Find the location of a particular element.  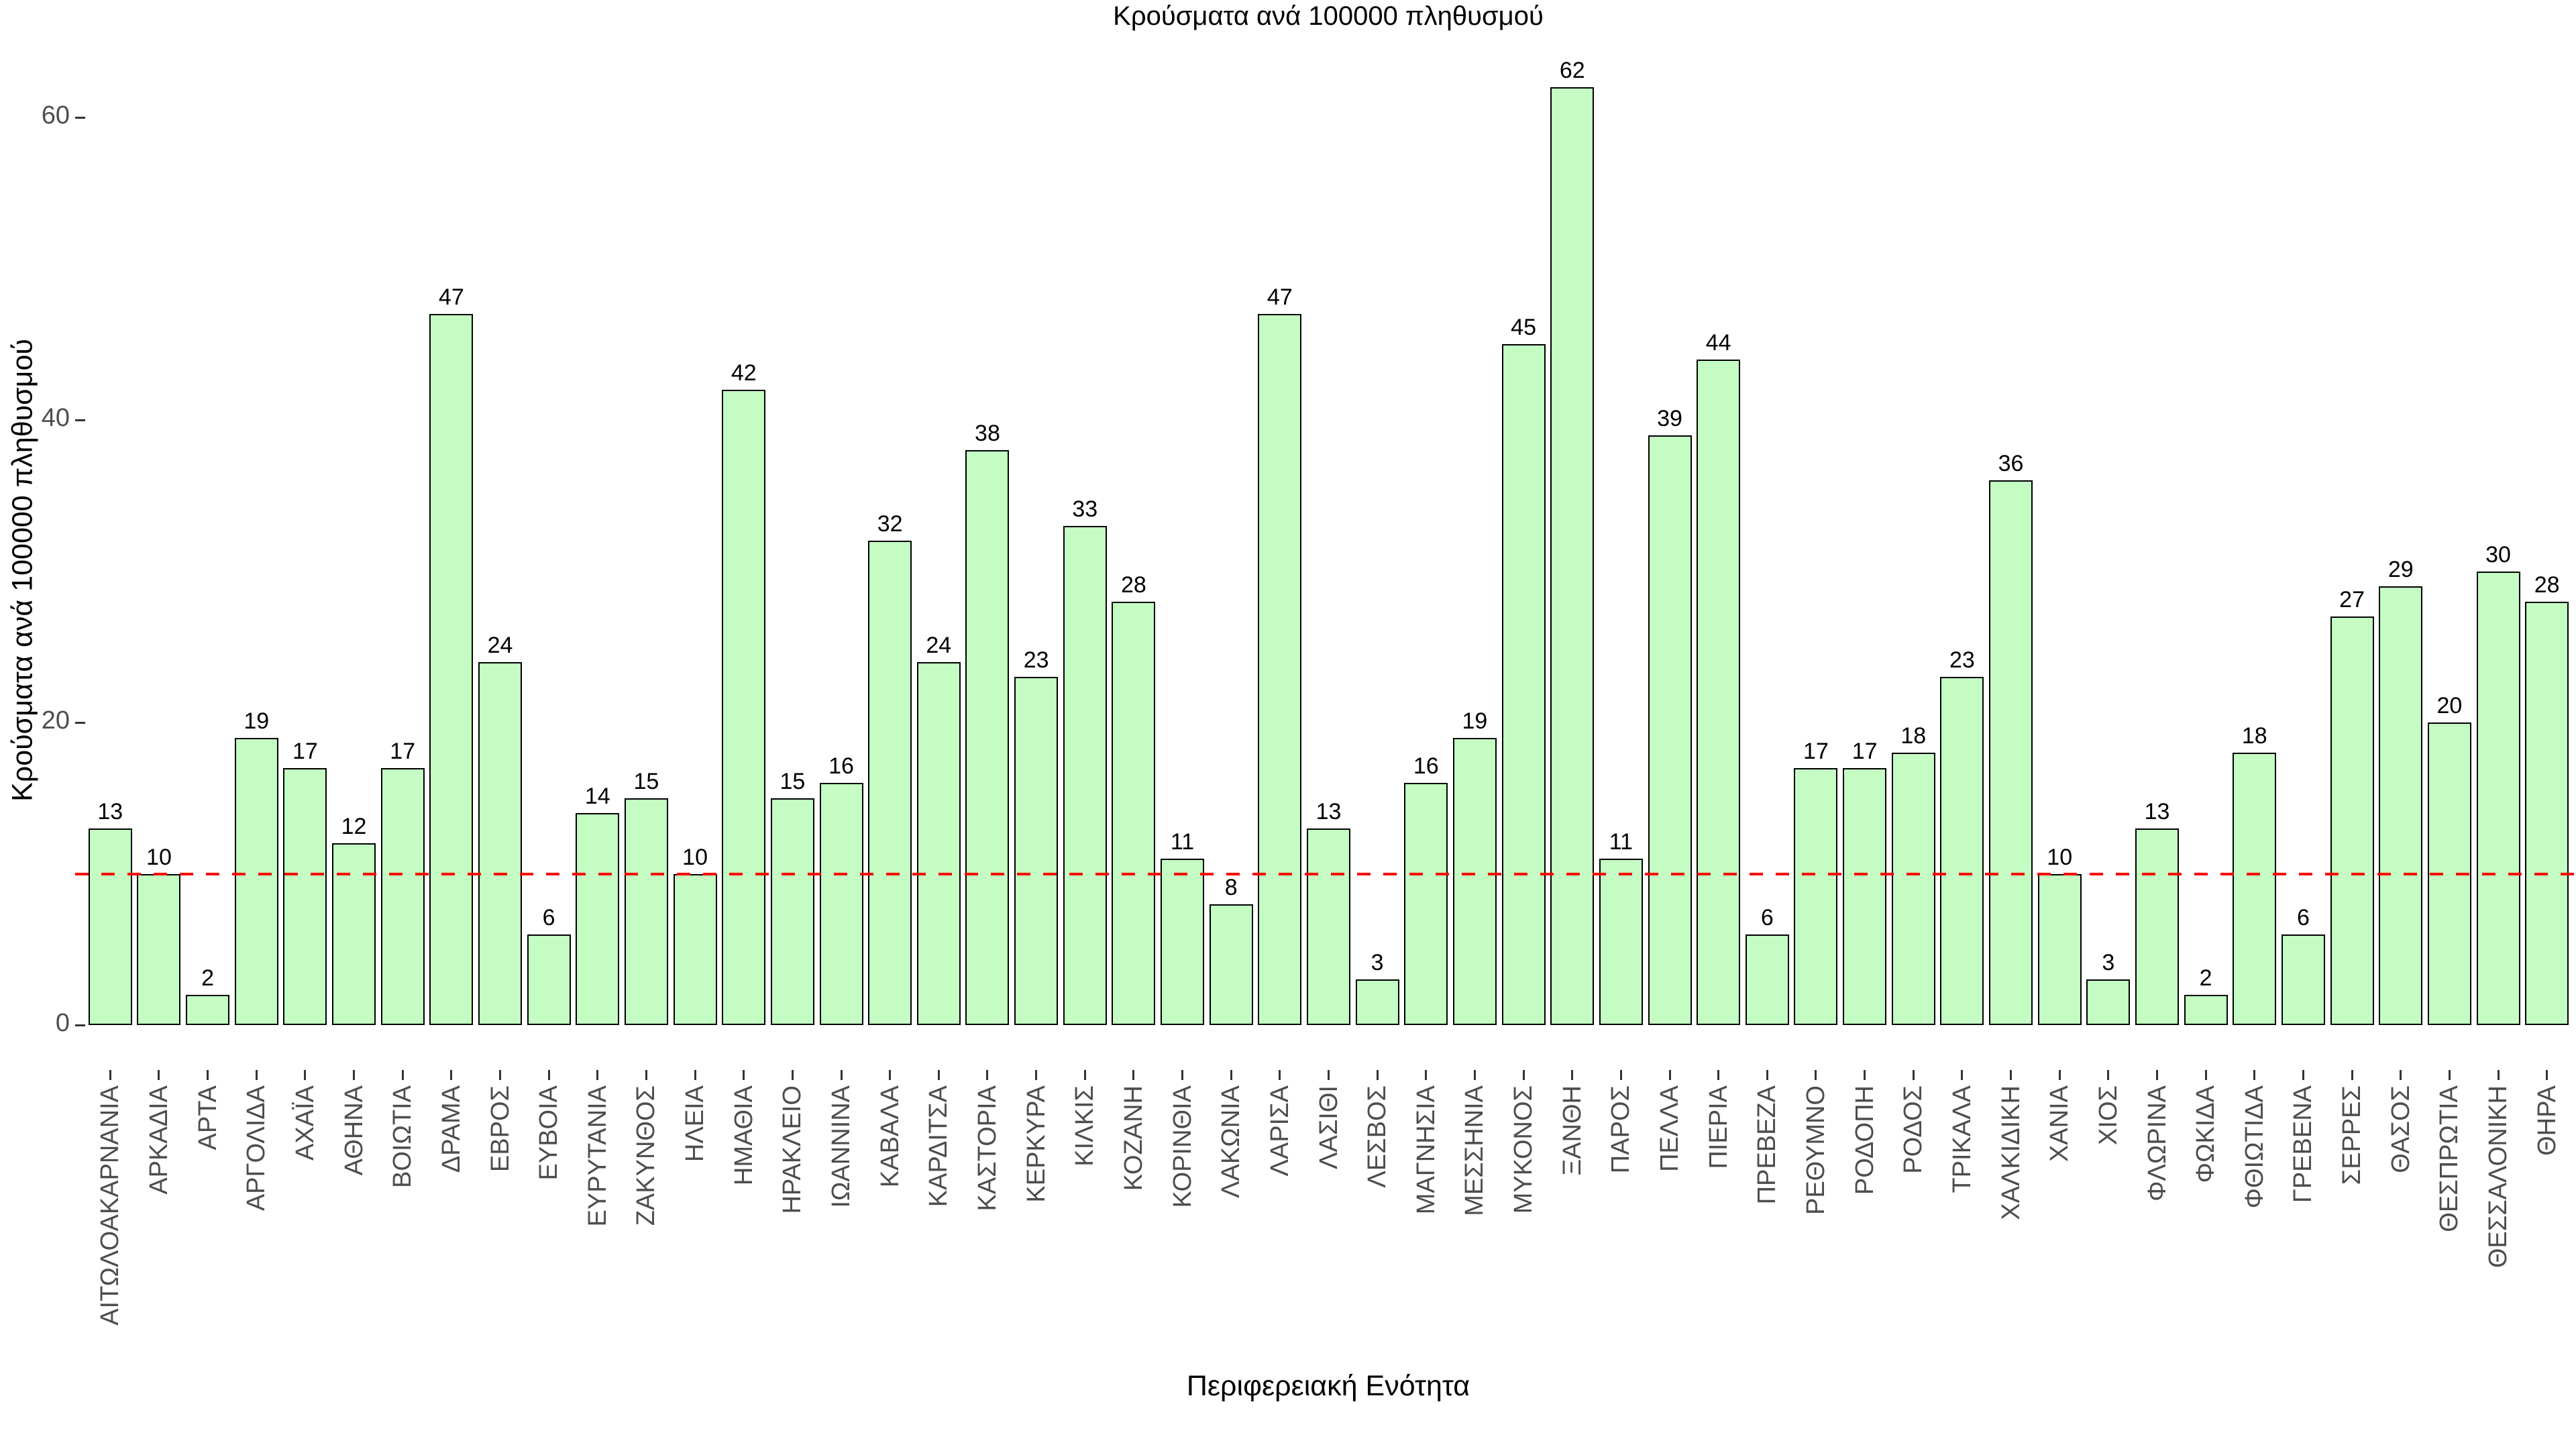

x-tick-label: ΠΕΛΛΑ is located at coordinates (1670, 1128).